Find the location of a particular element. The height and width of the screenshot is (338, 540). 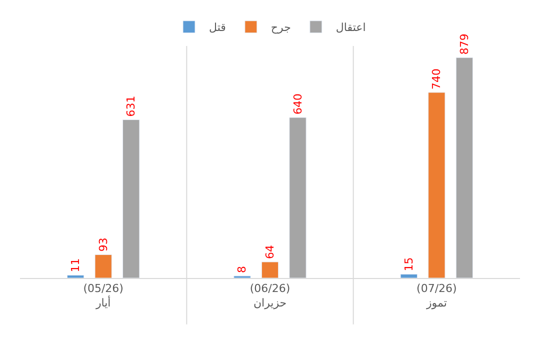

data-label: 64 is located at coordinates (270, 251).